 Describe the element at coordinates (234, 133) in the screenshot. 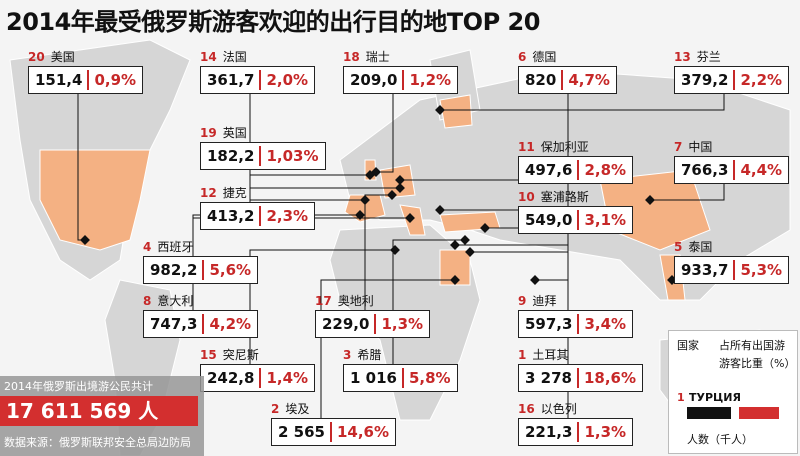

I see `country: 英国` at that location.